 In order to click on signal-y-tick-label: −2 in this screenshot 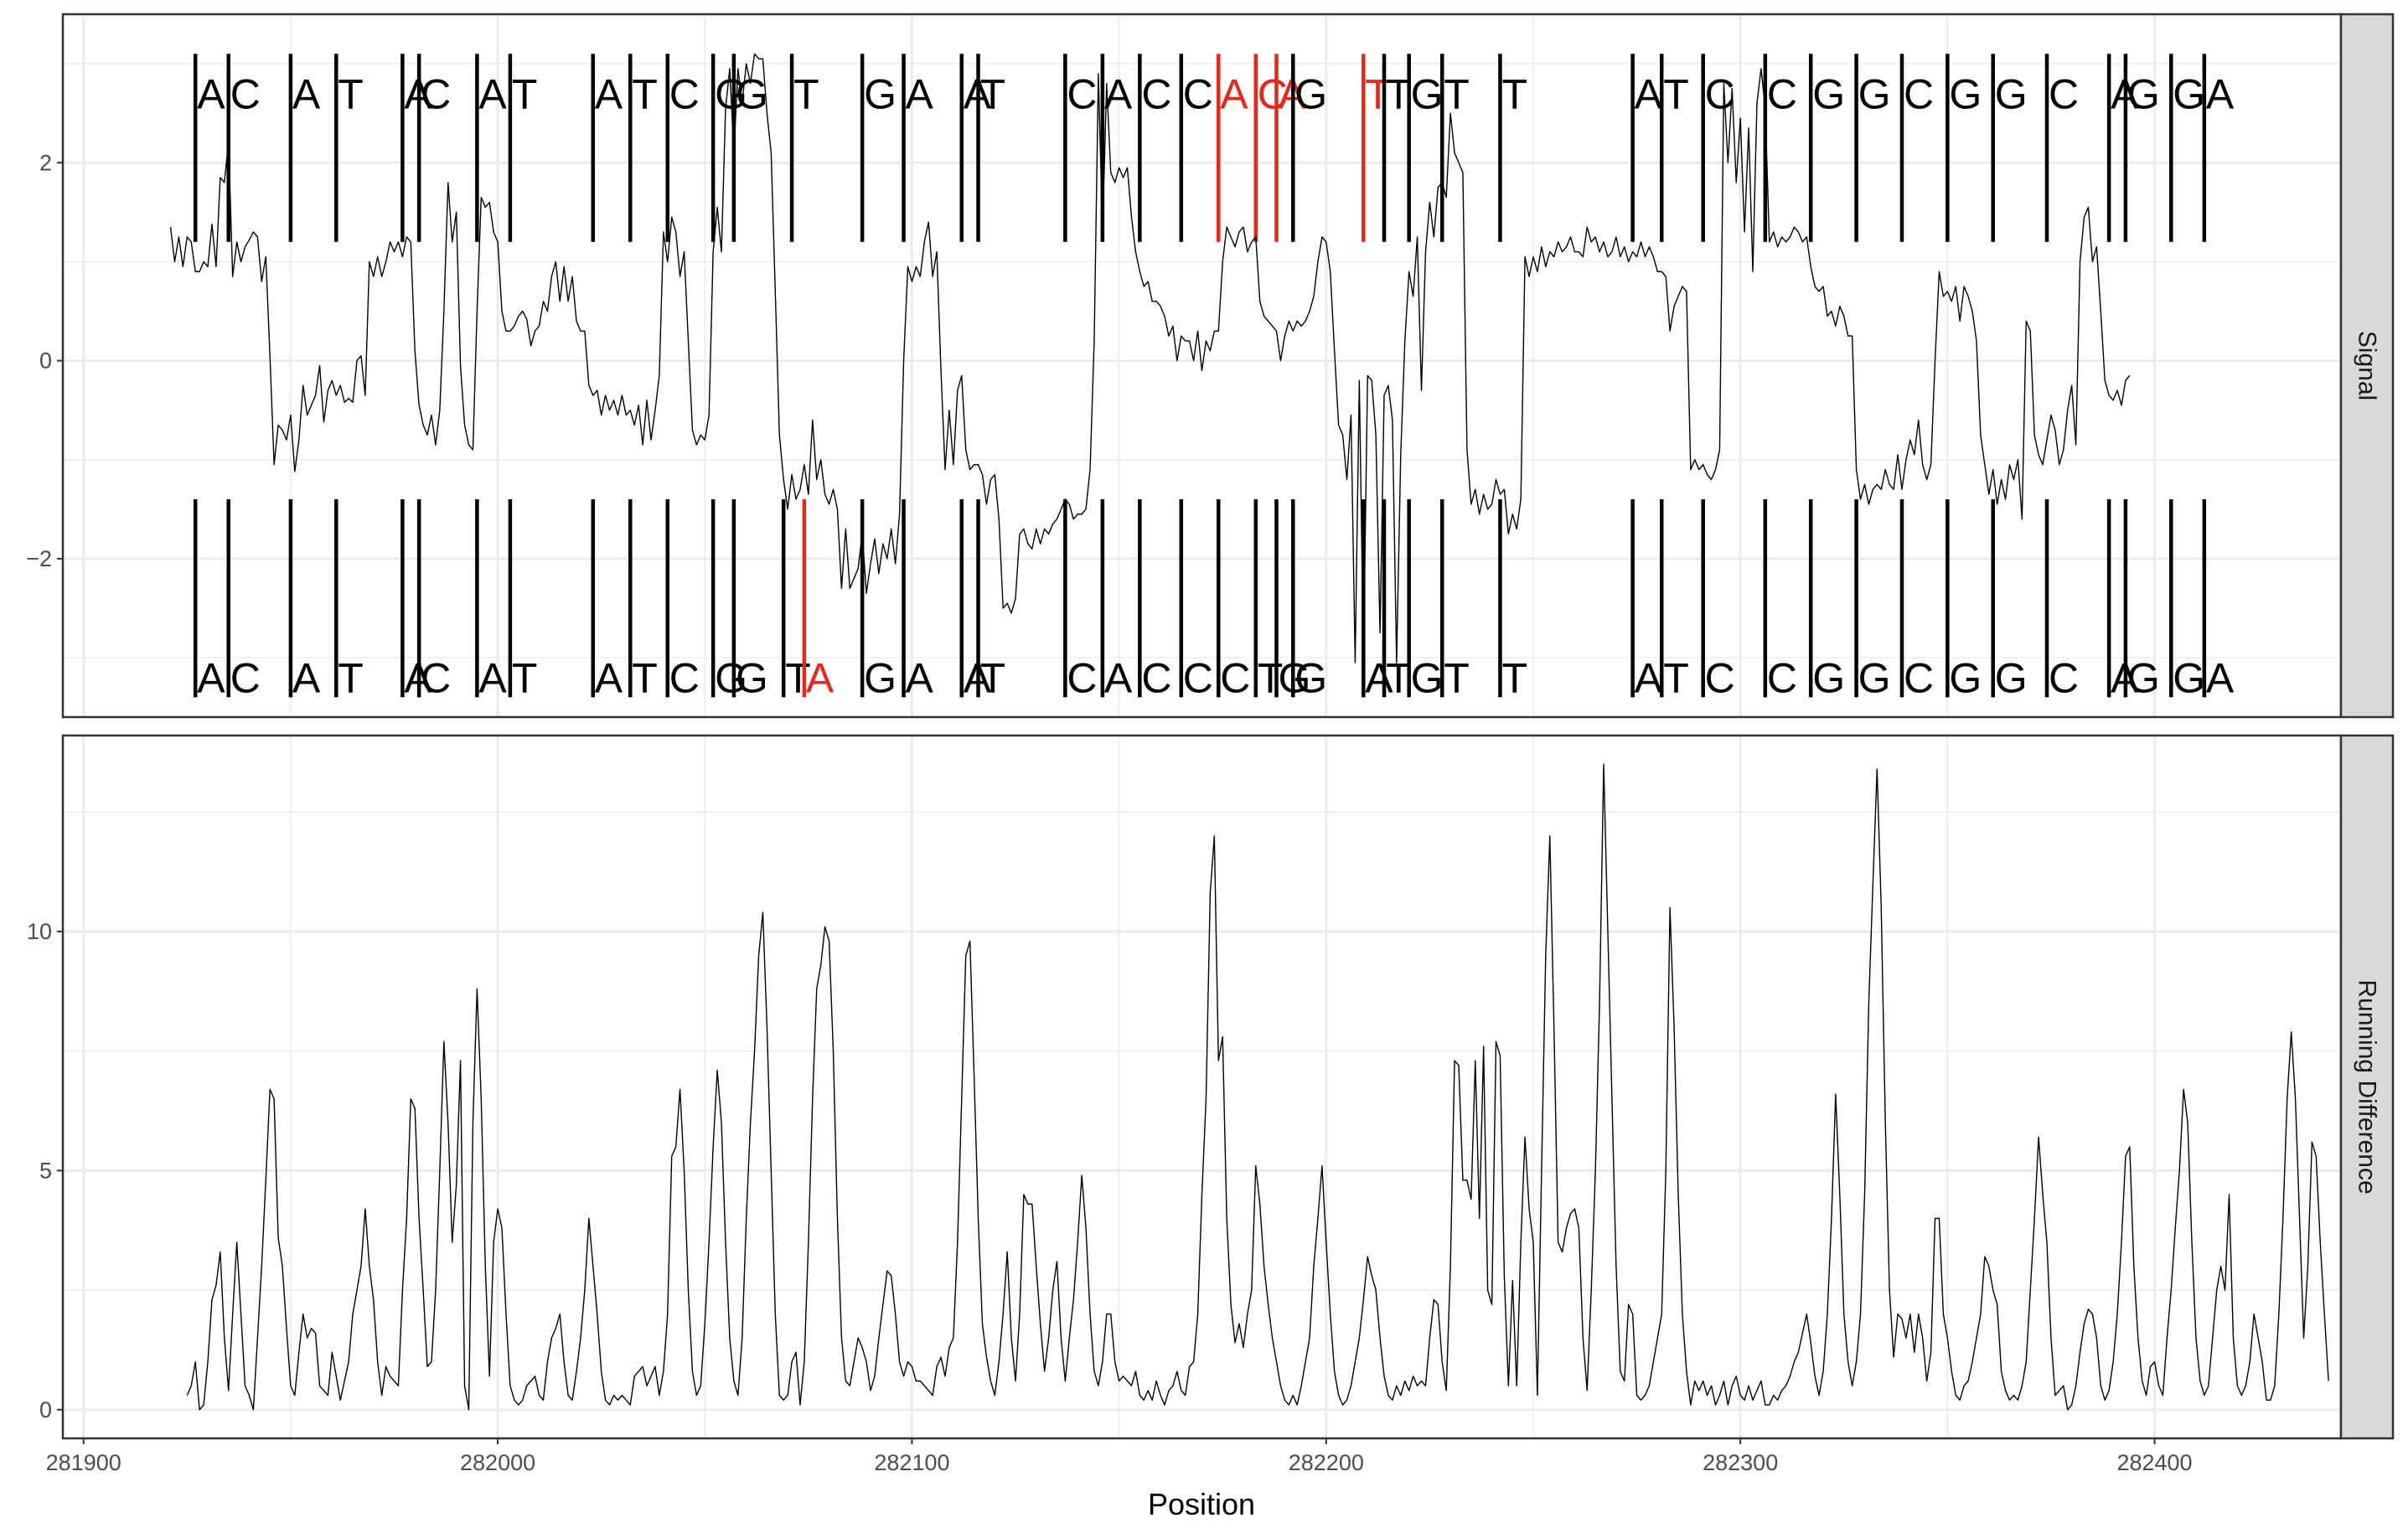, I will do `click(39, 558)`.